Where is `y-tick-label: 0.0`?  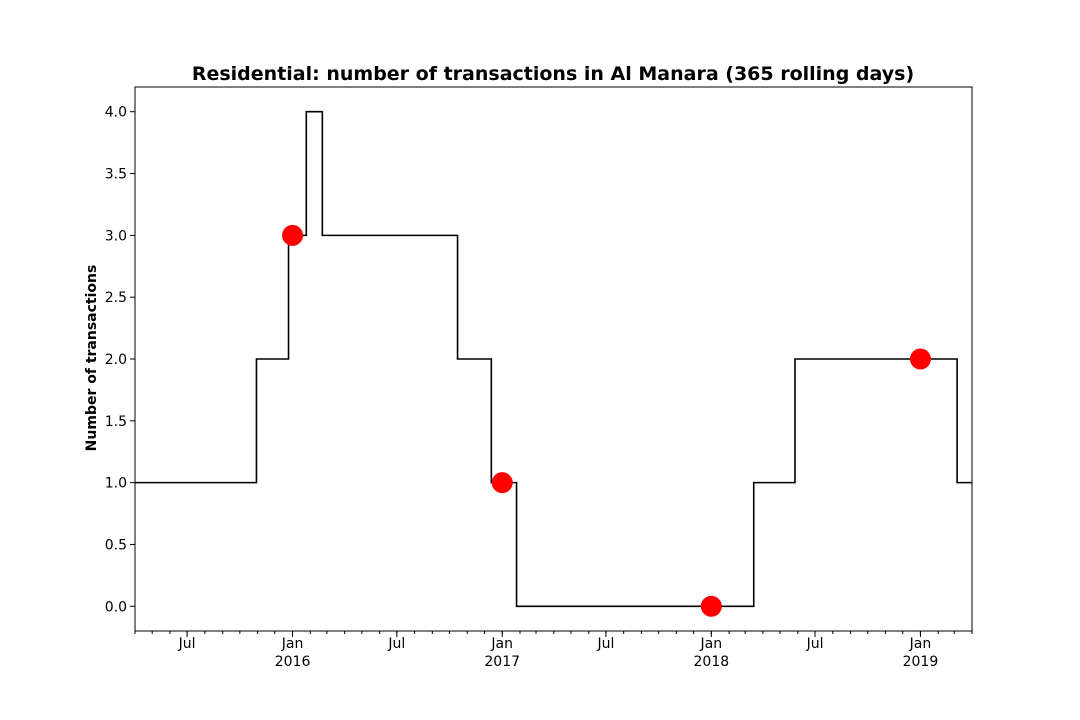 y-tick-label: 0.0 is located at coordinates (116, 607).